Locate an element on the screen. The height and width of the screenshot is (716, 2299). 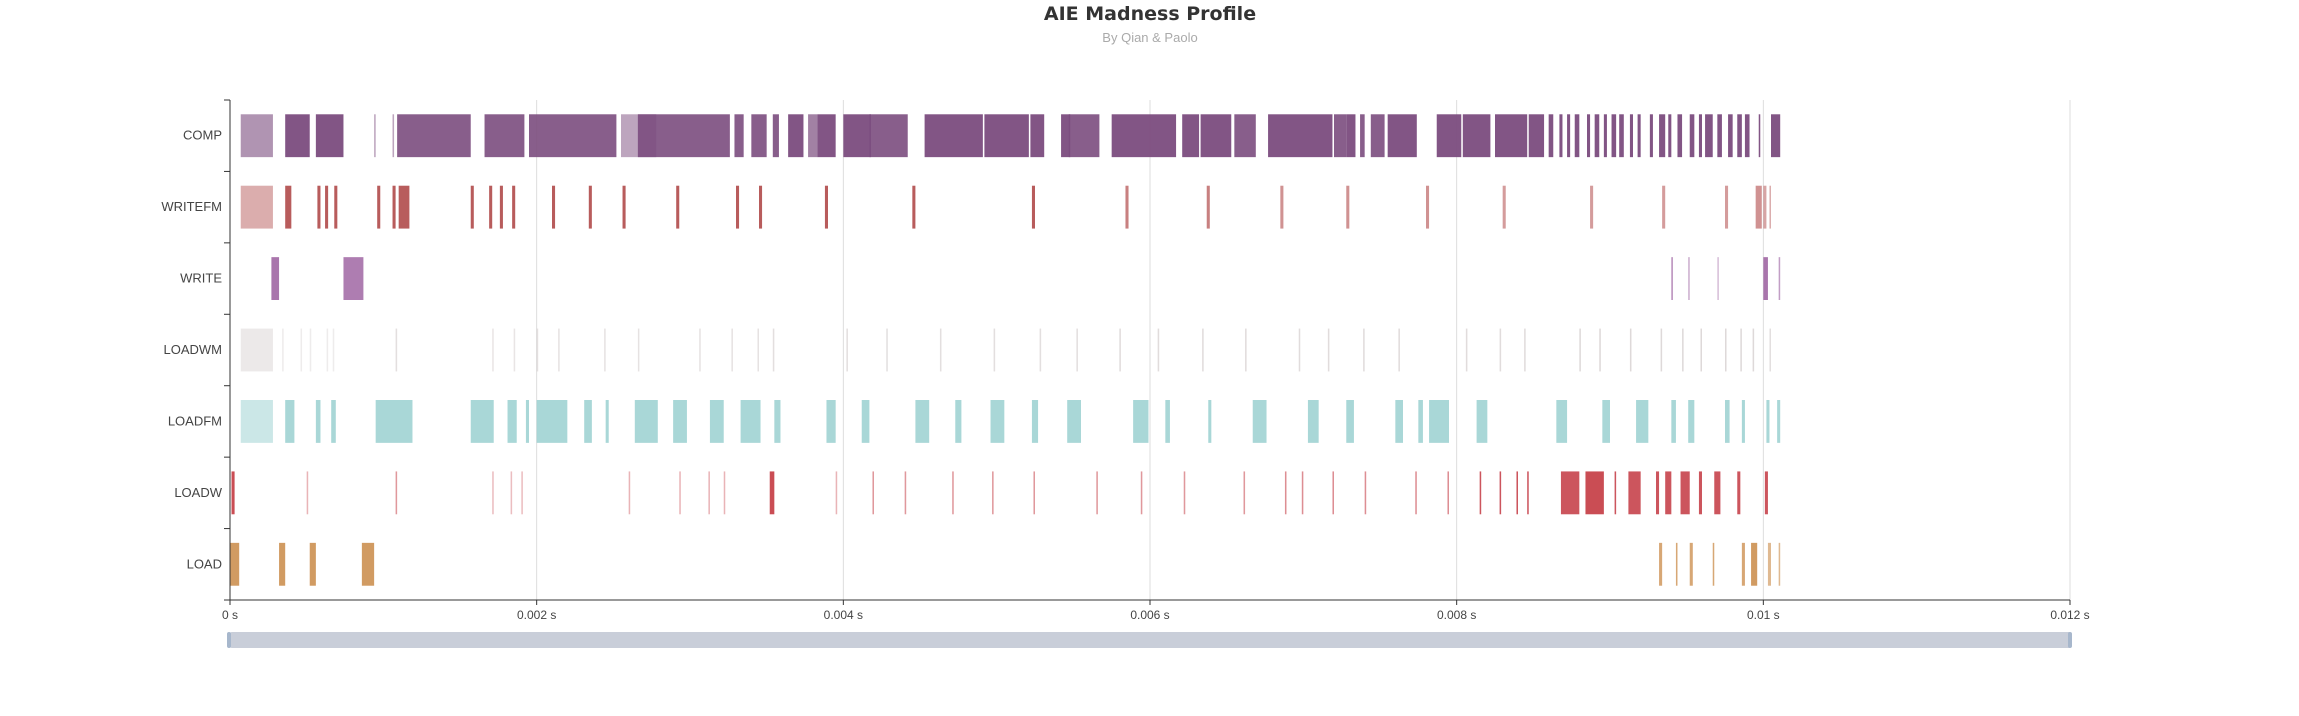
zoom-handle-left is located at coordinates (229, 640).